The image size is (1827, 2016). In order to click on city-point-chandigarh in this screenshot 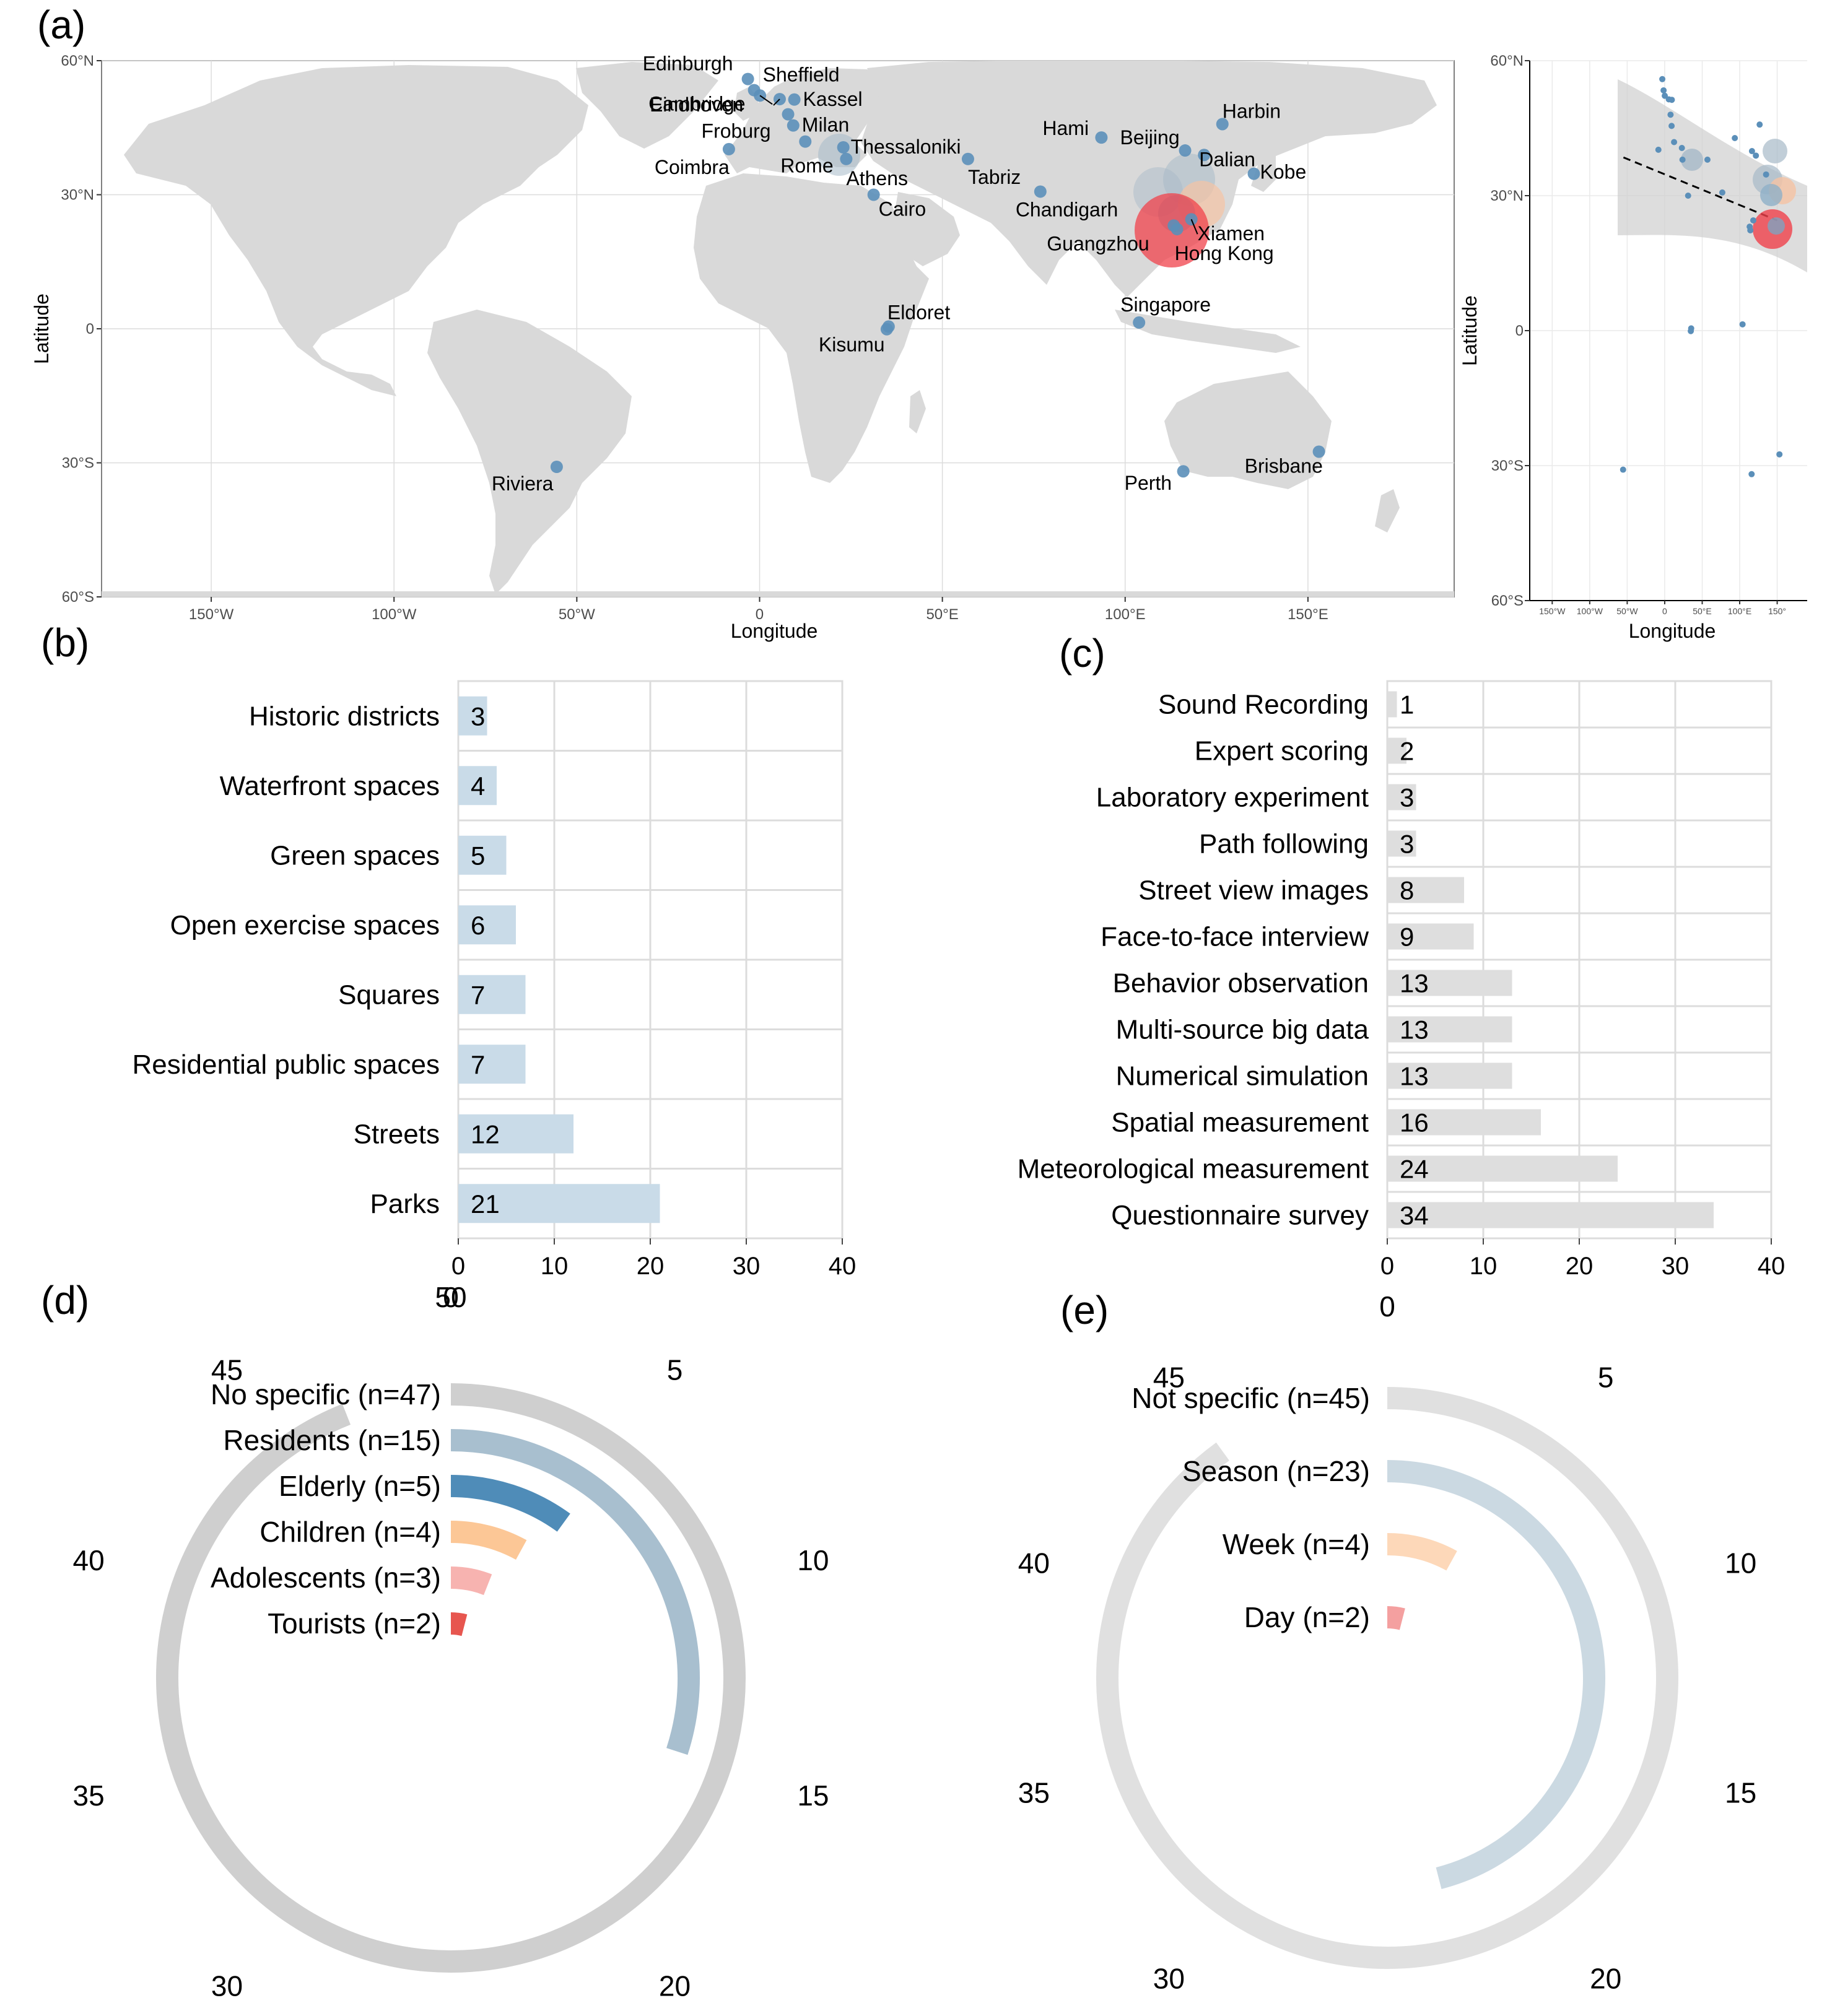, I will do `click(1040, 192)`.